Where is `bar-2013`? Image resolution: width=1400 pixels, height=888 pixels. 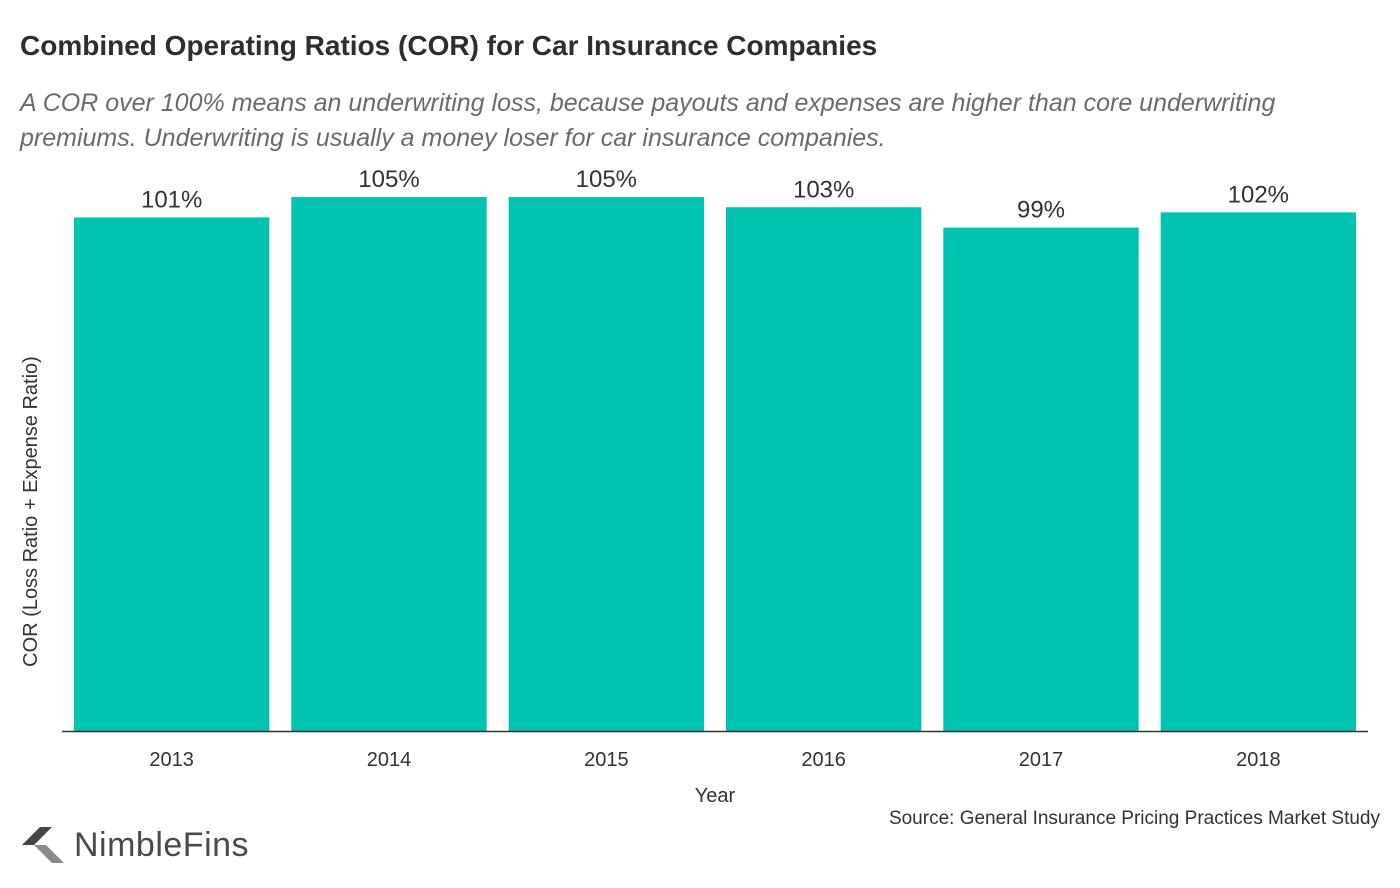 bar-2013 is located at coordinates (172, 474).